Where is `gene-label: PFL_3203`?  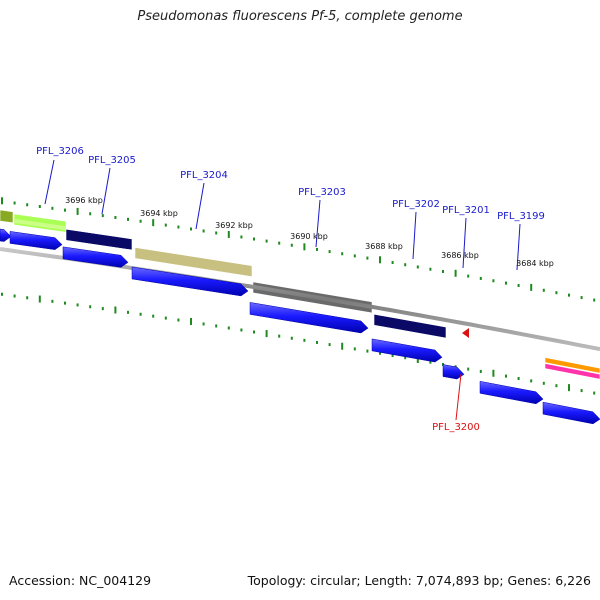
gene-label: PFL_3203 is located at coordinates (322, 192).